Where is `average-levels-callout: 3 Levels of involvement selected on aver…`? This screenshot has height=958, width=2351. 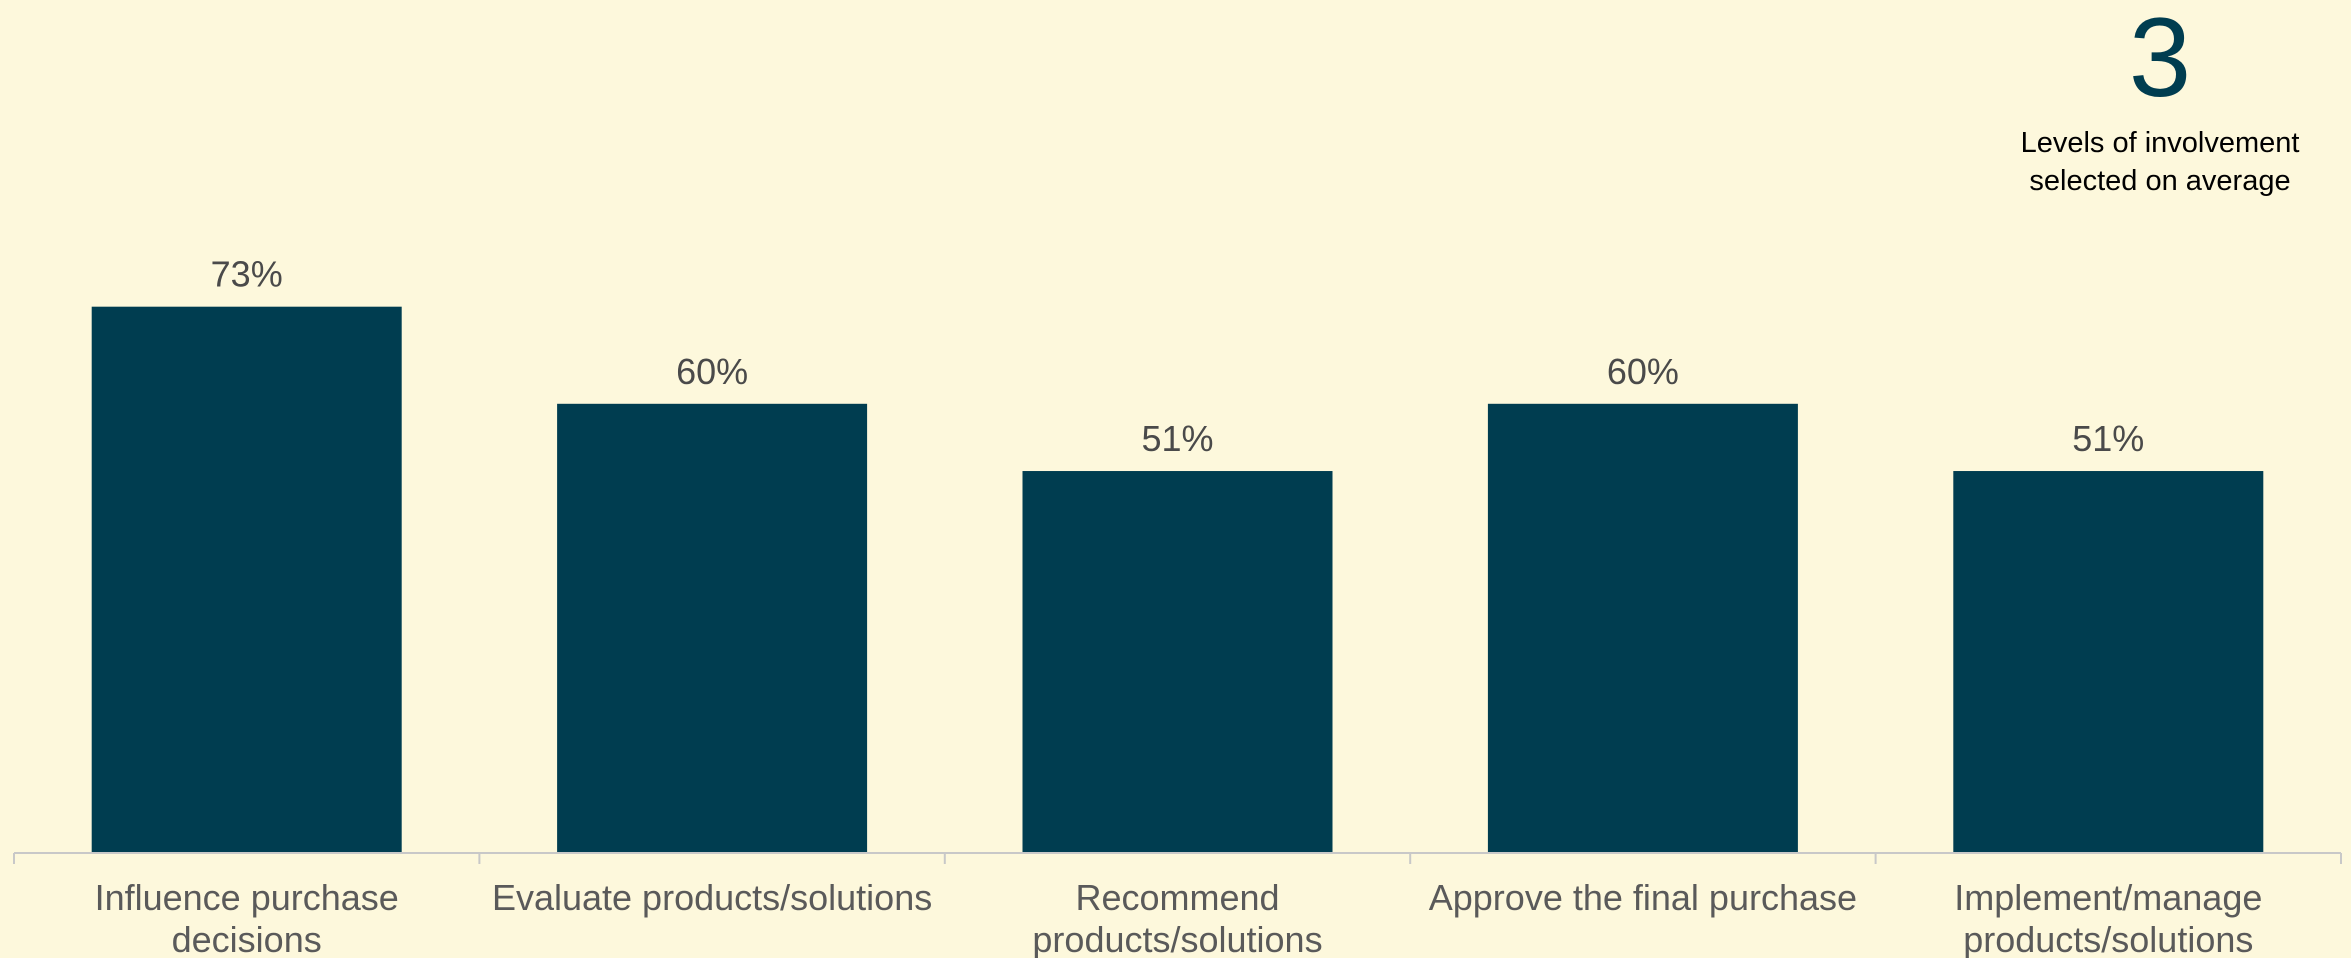 average-levels-callout: 3 Levels of involvement selected on aver… is located at coordinates (2160, 100).